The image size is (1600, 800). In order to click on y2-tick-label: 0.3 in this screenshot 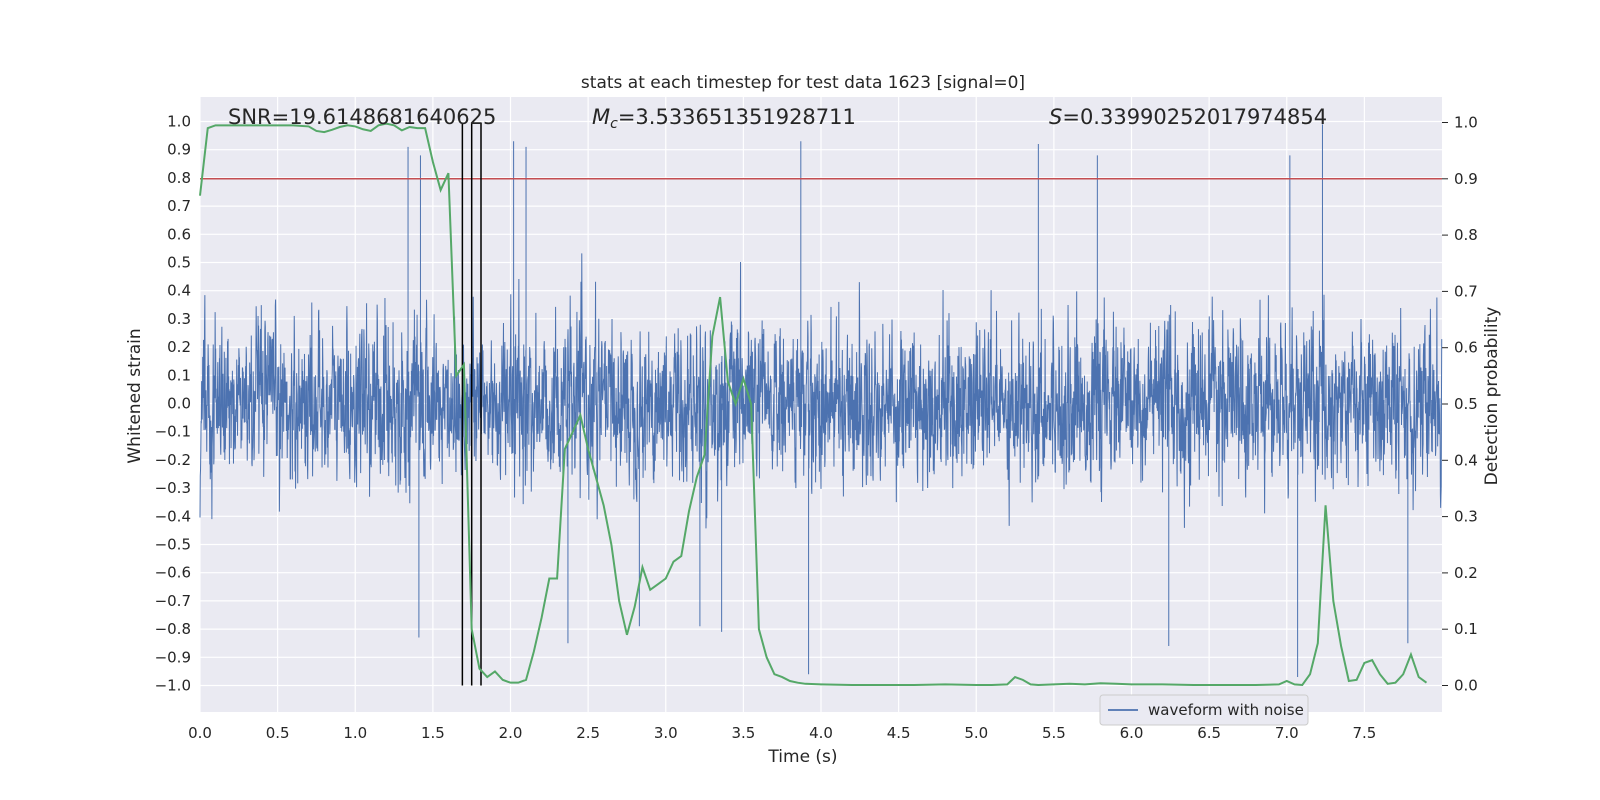, I will do `click(1466, 517)`.